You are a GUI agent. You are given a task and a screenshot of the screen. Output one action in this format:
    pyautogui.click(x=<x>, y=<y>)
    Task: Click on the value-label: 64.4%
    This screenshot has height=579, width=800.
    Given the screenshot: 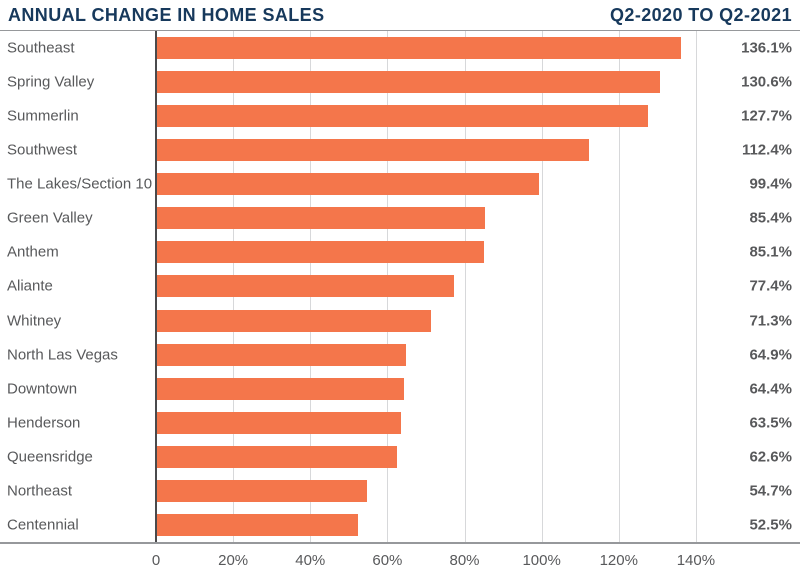 What is the action you would take?
    pyautogui.click(x=770, y=389)
    